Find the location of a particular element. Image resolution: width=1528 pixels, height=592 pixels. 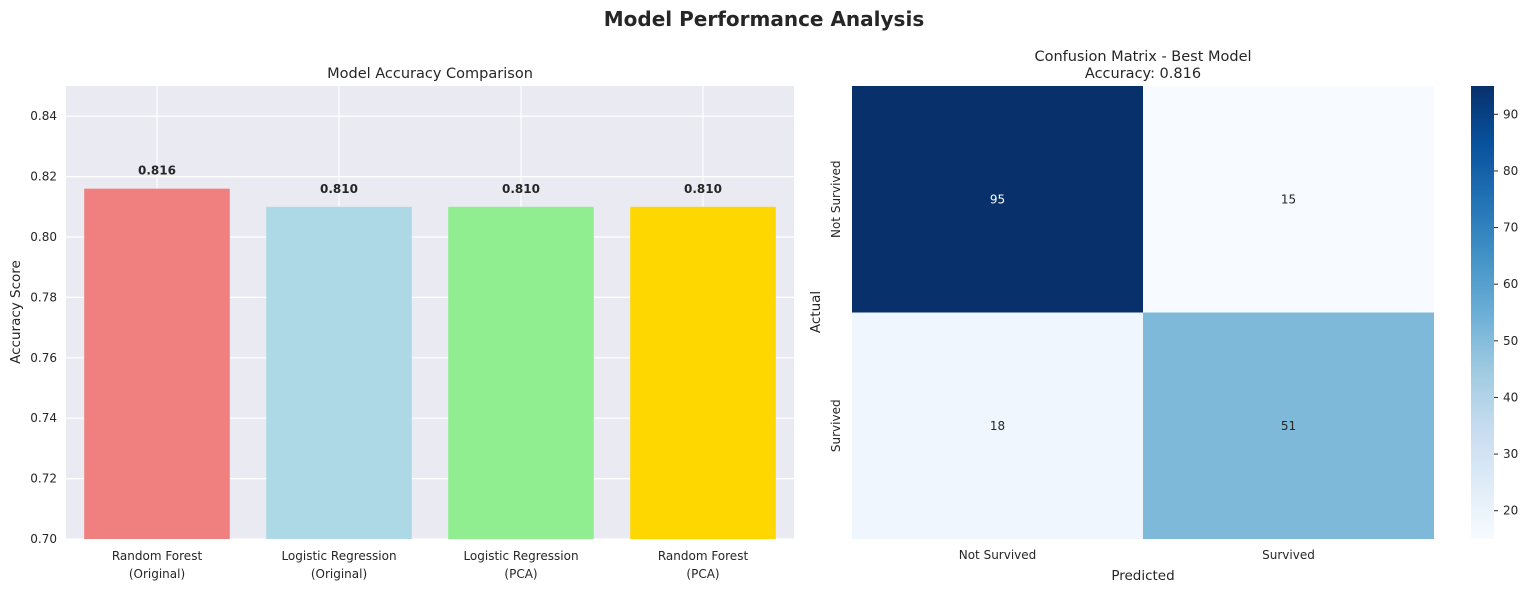

y-tick-label: 0.74 is located at coordinates (43, 418).